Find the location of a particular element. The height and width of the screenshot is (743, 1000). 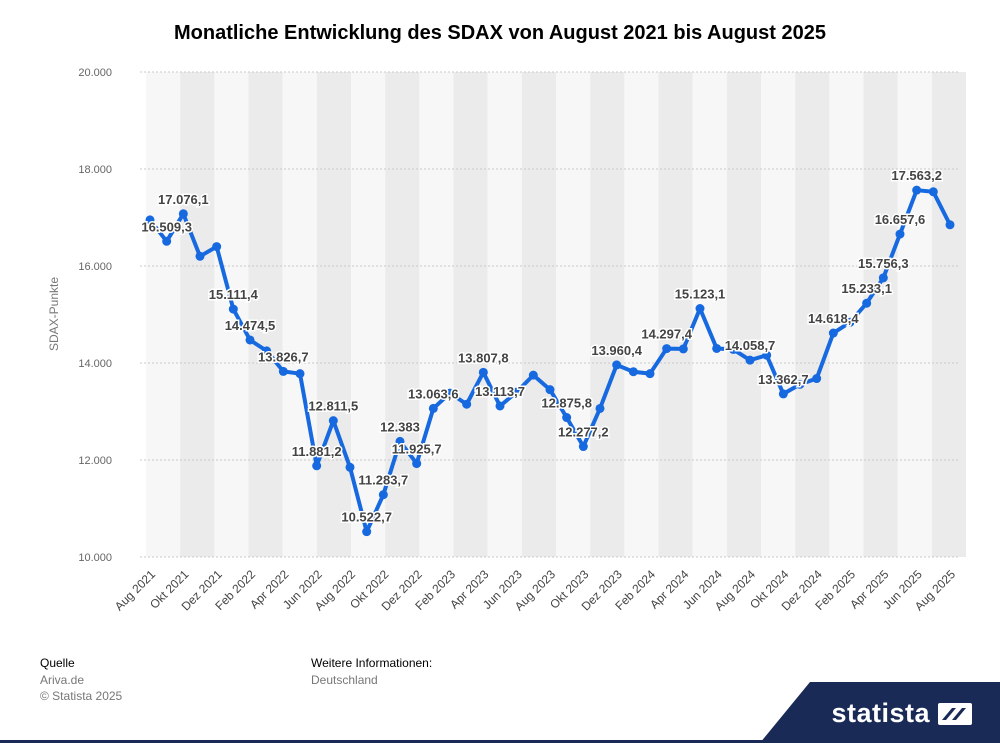

brand-band is located at coordinates (880, 712).